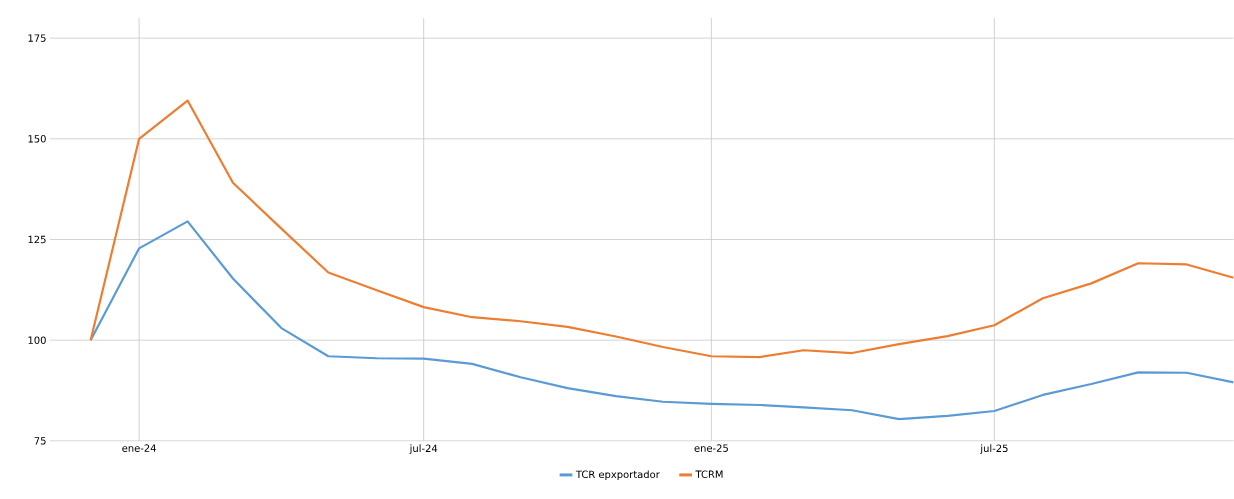  I want to click on legend-label: TCR epxportador, so click(617, 475).